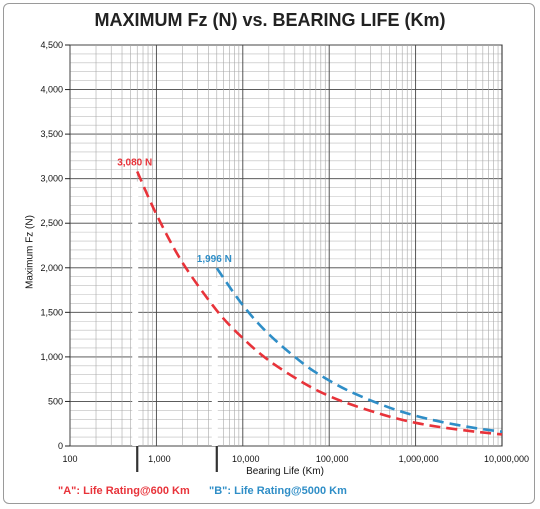  I want to click on y-tick-label: 2,000, so click(51, 268).